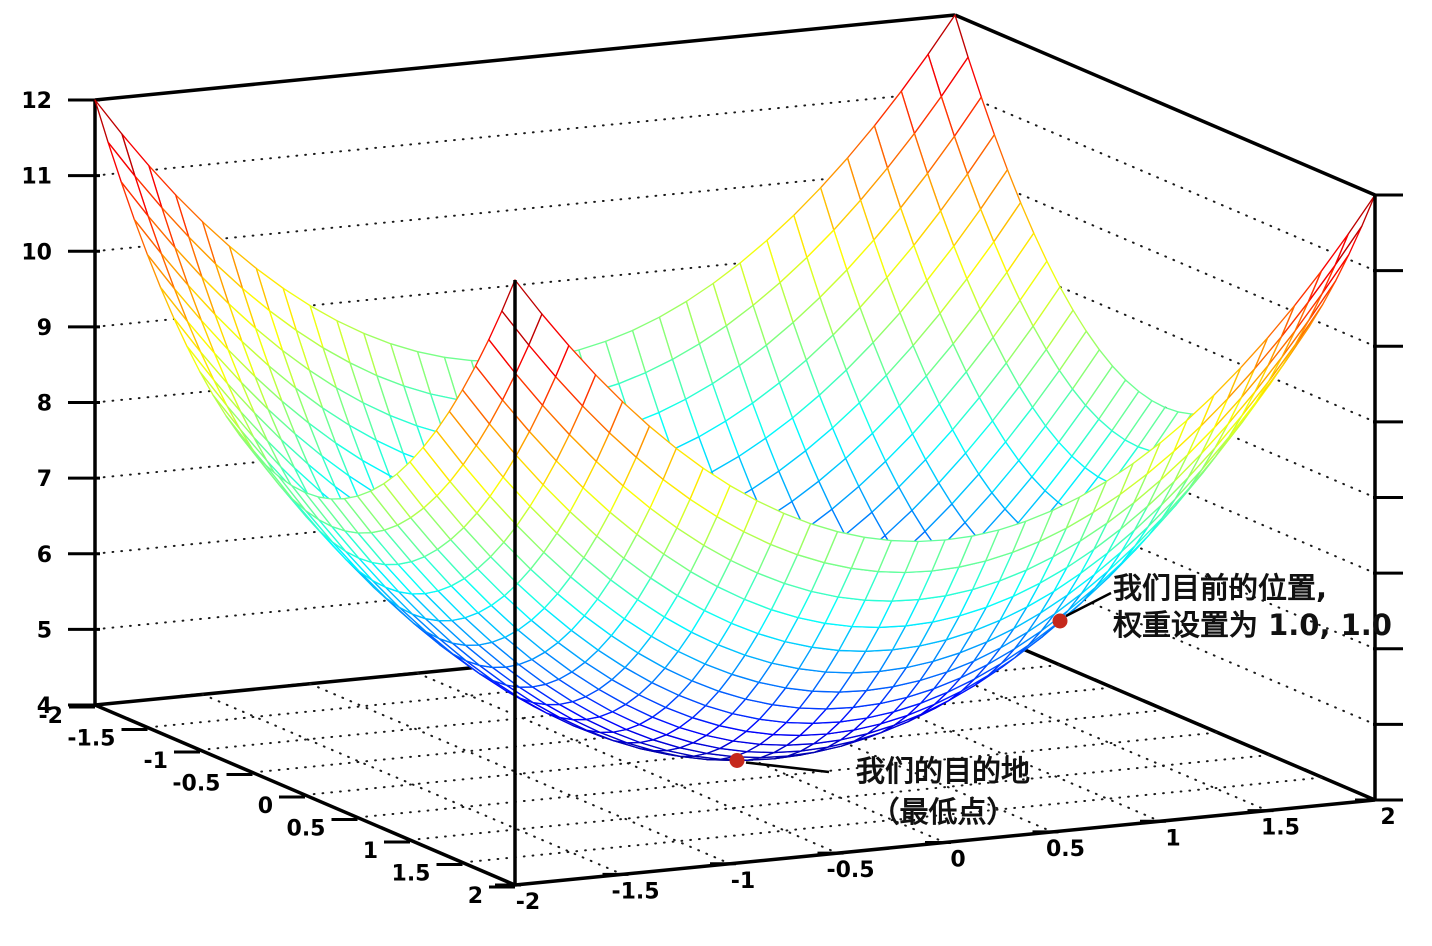 The image size is (1432, 946). What do you see at coordinates (91, 739) in the screenshot?
I see `x-tick-label: -1.5` at bounding box center [91, 739].